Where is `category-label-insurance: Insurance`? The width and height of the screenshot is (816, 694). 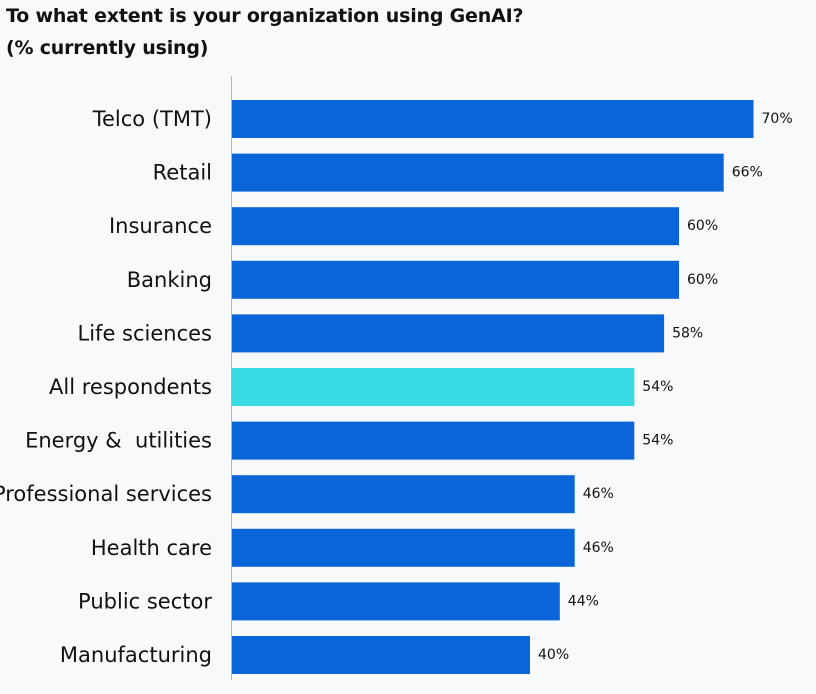
category-label-insurance: Insurance is located at coordinates (160, 226).